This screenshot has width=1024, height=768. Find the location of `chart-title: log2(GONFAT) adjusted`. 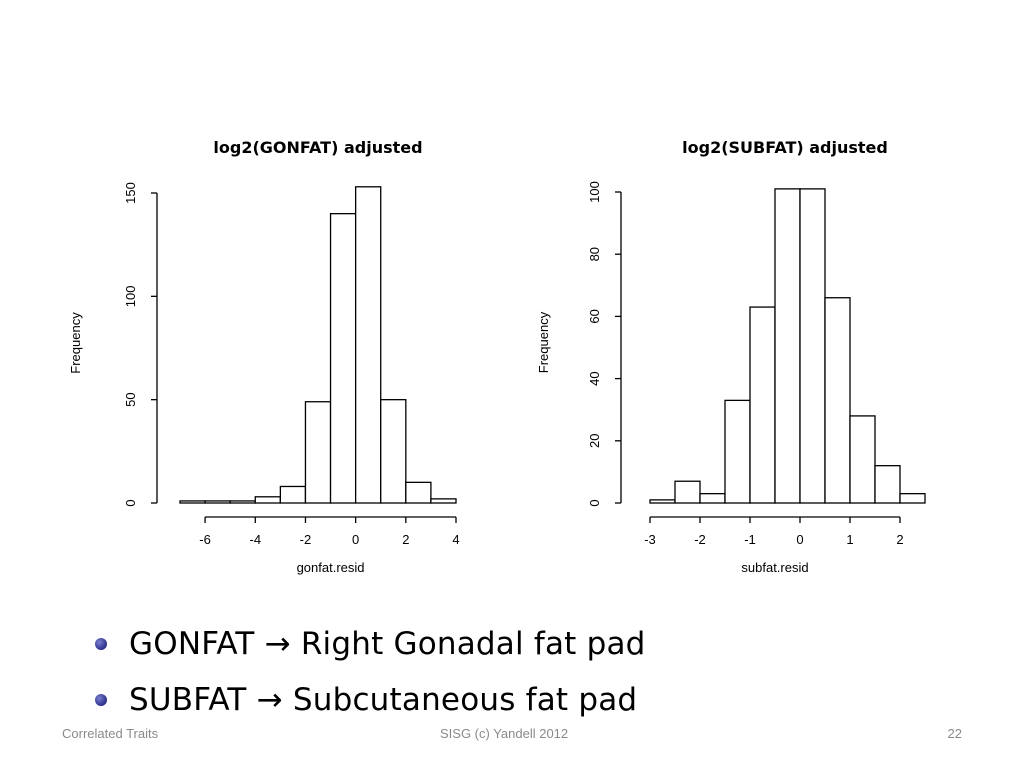

chart-title: log2(GONFAT) adjusted is located at coordinates (317, 147).